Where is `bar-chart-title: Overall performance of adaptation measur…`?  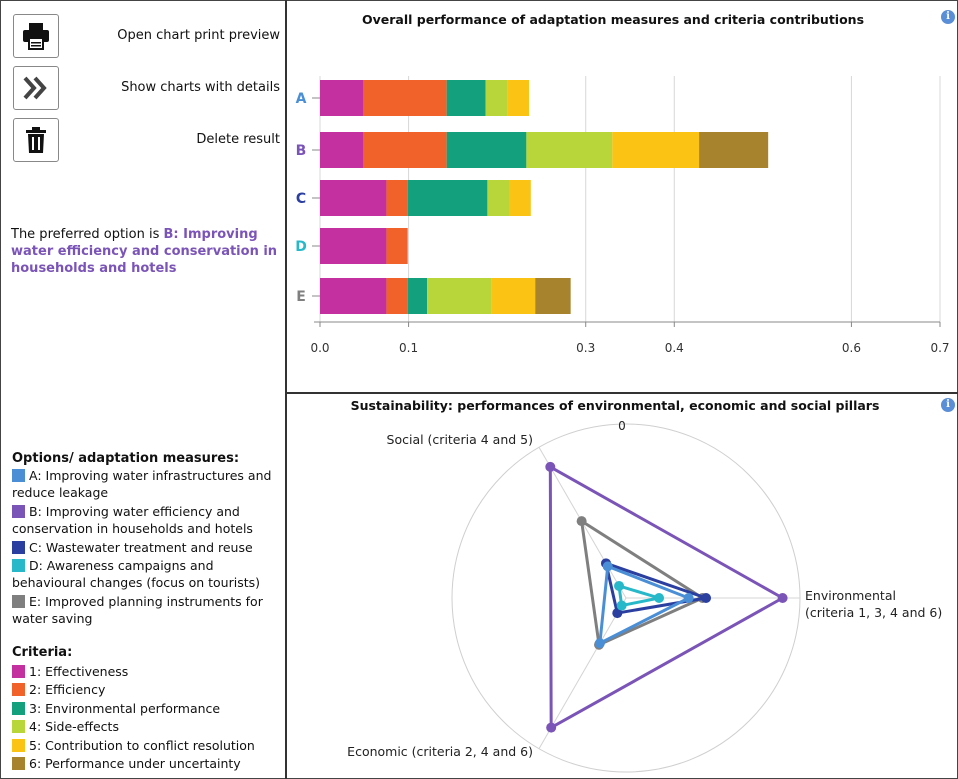 bar-chart-title: Overall performance of adaptation measur… is located at coordinates (613, 19).